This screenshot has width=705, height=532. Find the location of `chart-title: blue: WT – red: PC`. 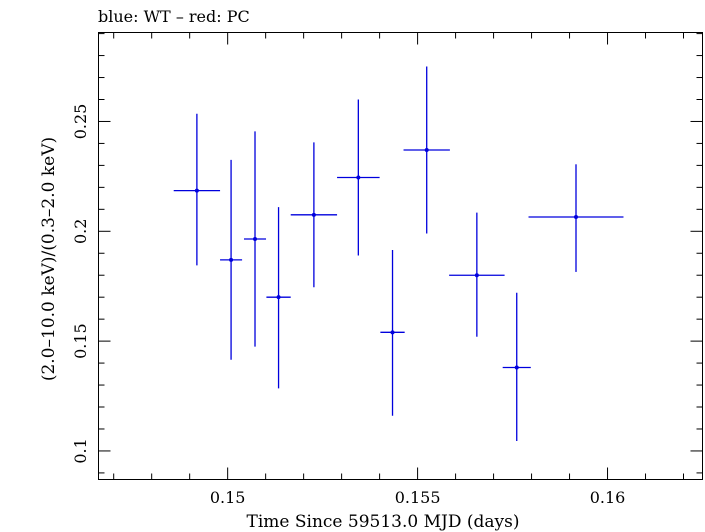

chart-title: blue: WT – red: PC is located at coordinates (174, 16).